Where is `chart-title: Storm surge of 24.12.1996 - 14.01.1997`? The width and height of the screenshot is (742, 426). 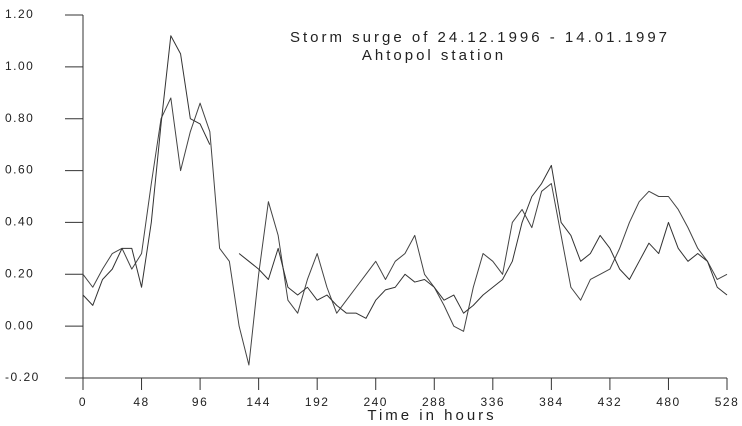 chart-title: Storm surge of 24.12.1996 - 14.01.1997 is located at coordinates (480, 37).